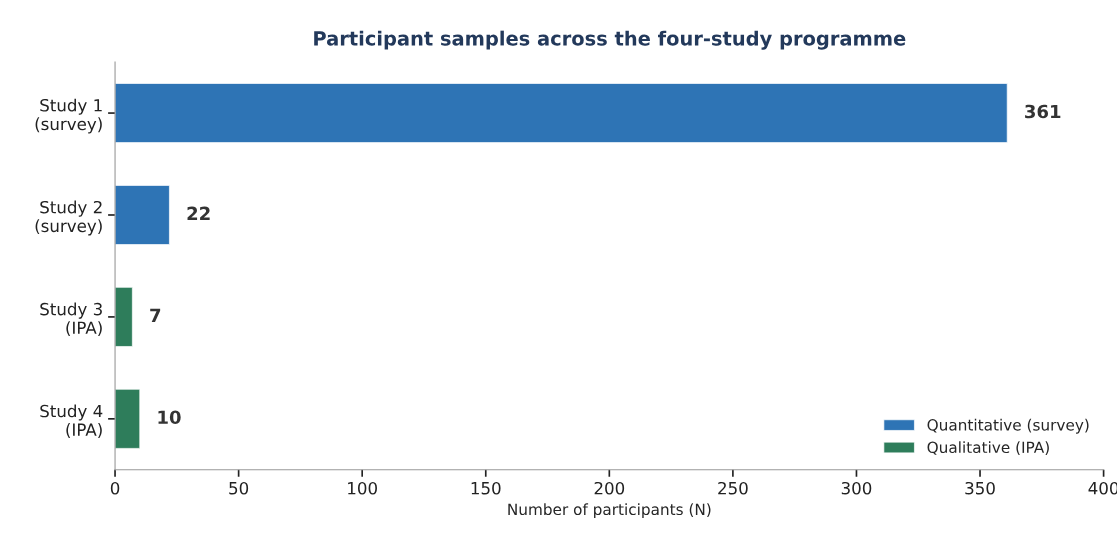 Image resolution: width=1117 pixels, height=540 pixels. I want to click on data-label: 10, so click(169, 417).